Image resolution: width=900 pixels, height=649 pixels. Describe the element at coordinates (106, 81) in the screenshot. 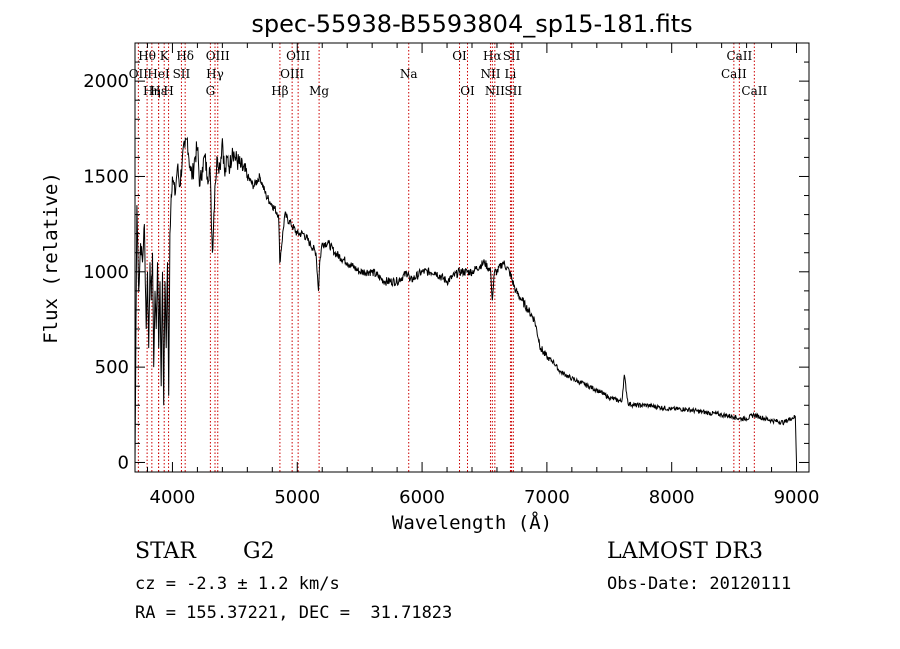

I see `y-tick-label: 2000` at that location.